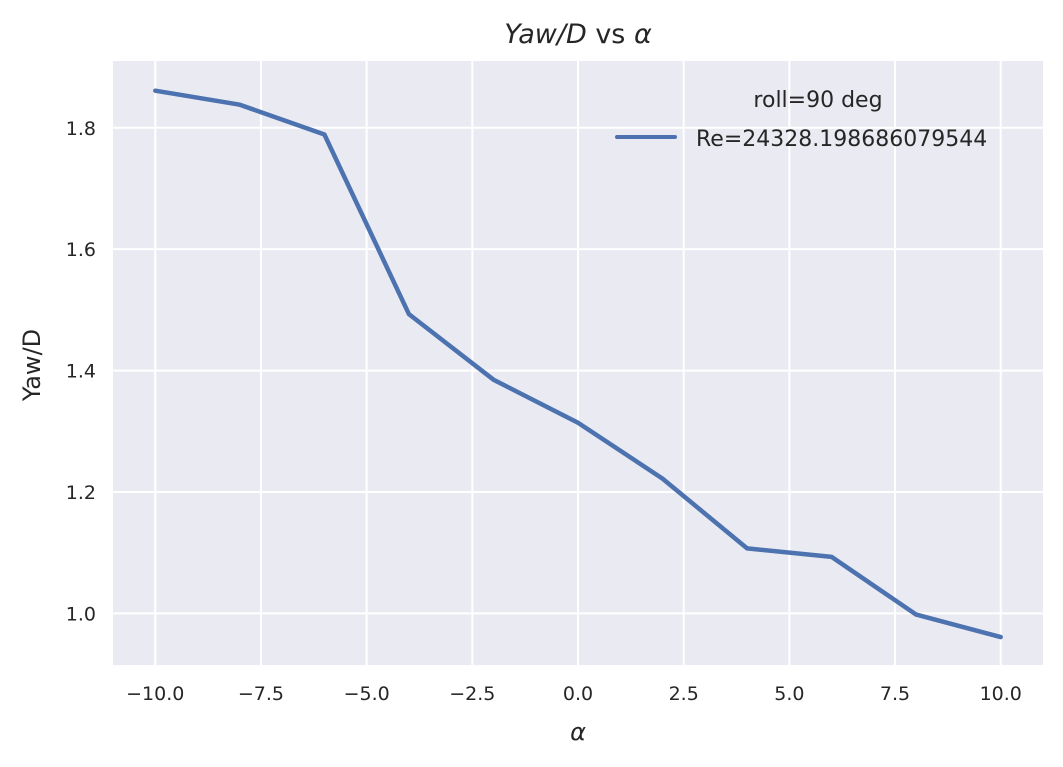 This screenshot has height=767, width=1063. Describe the element at coordinates (81, 614) in the screenshot. I see `y-tick-label: 1.0` at that location.